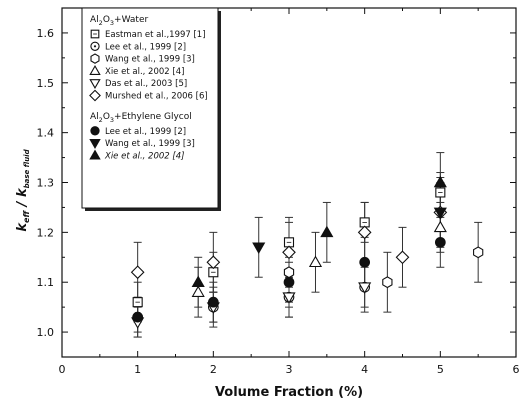 This screenshot has height=403, width=521. I want to click on x-tick-label: 5, so click(440, 369).